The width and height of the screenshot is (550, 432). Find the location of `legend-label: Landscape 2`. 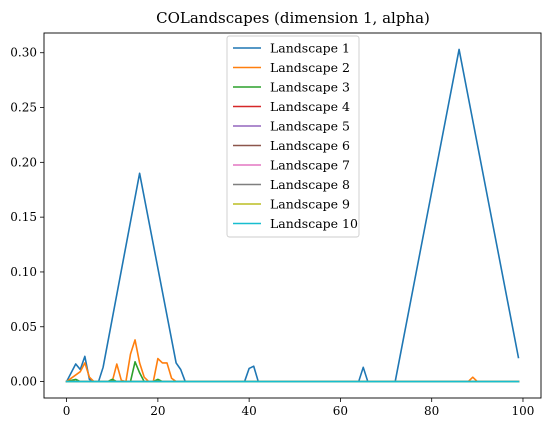

legend-label: Landscape 2 is located at coordinates (310, 67).